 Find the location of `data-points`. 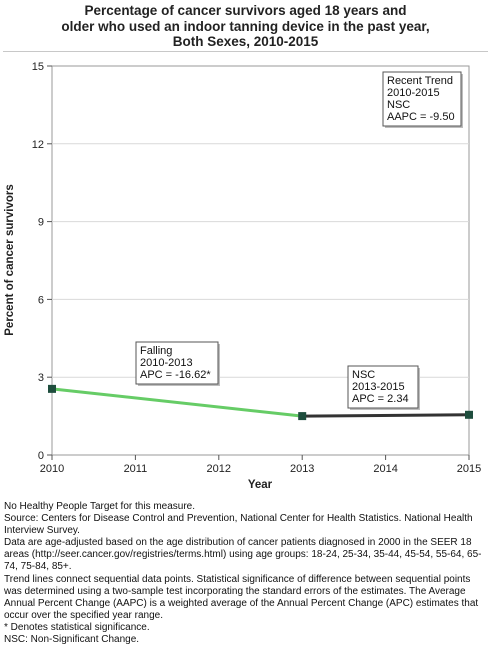

data-points is located at coordinates (260, 402).